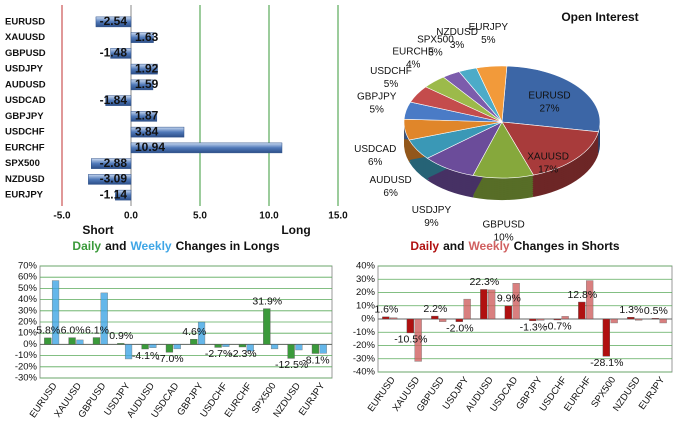  I want to click on category-label: EURCHF, so click(25, 147).